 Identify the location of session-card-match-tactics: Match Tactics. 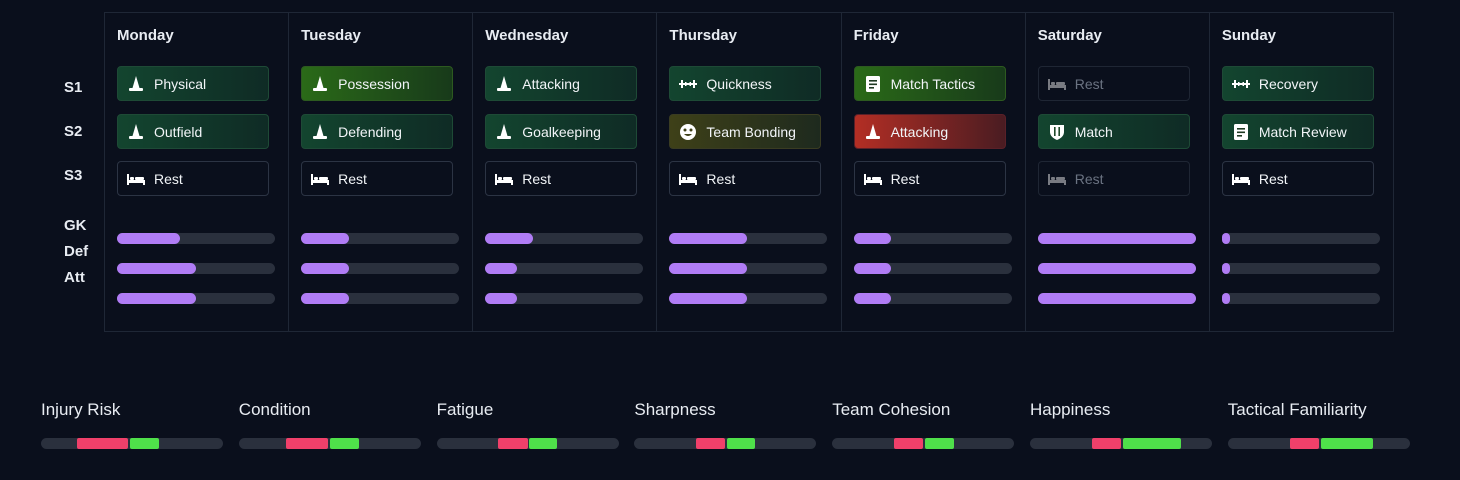
(929, 83).